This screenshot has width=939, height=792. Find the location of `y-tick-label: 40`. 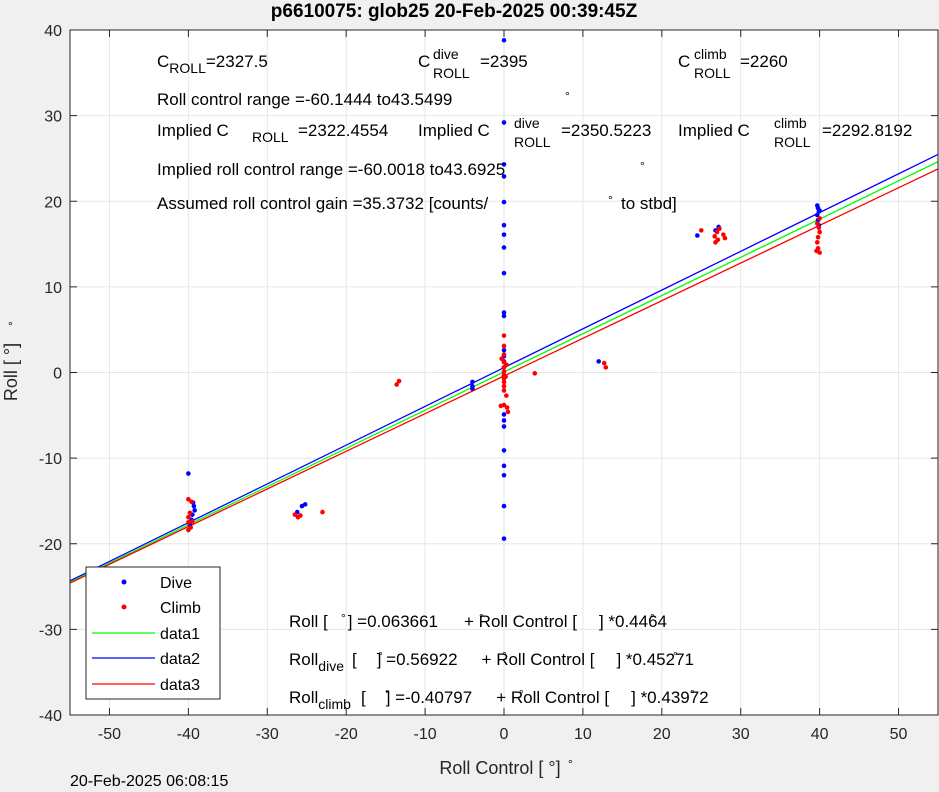

y-tick-label: 40 is located at coordinates (53, 31).